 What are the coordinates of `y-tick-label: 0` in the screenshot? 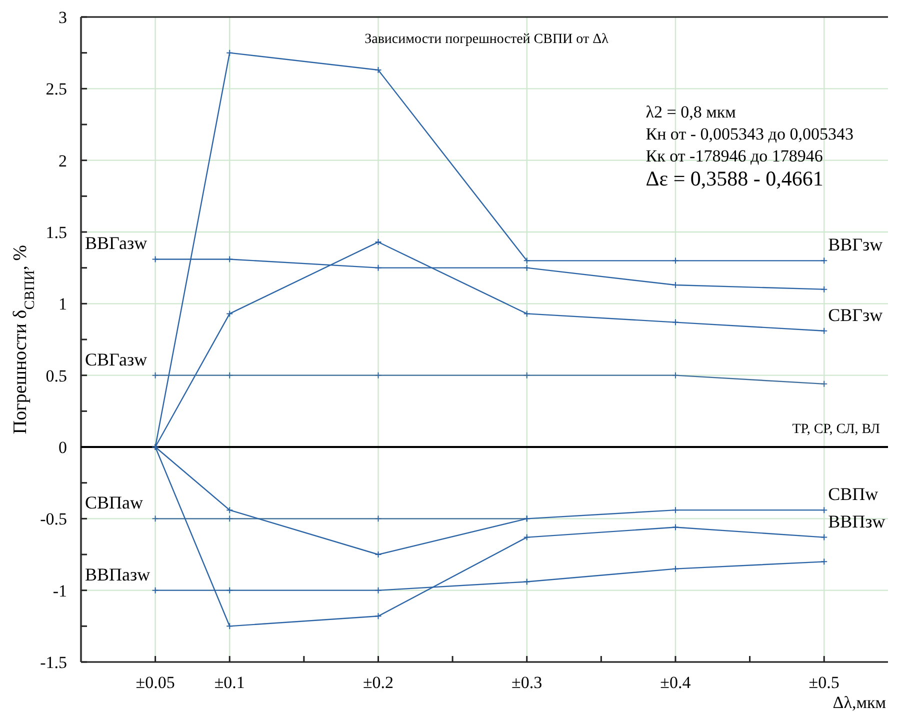 It's located at (62, 447).